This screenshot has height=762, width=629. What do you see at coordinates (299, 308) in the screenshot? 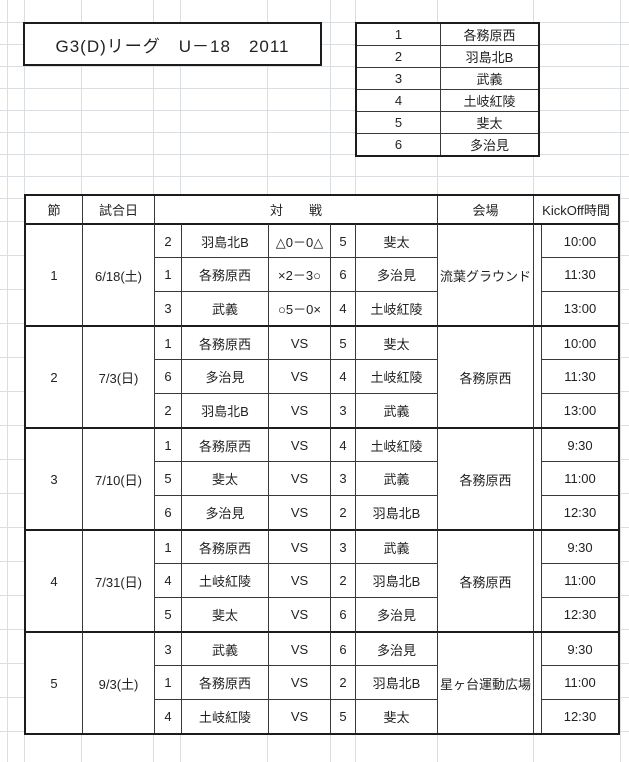
I see `match-result: ○5－0×` at bounding box center [299, 308].